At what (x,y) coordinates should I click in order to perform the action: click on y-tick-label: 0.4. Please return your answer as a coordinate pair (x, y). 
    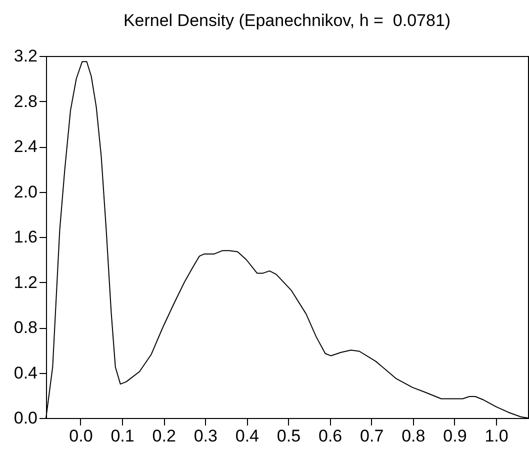
    Looking at the image, I should click on (26, 372).